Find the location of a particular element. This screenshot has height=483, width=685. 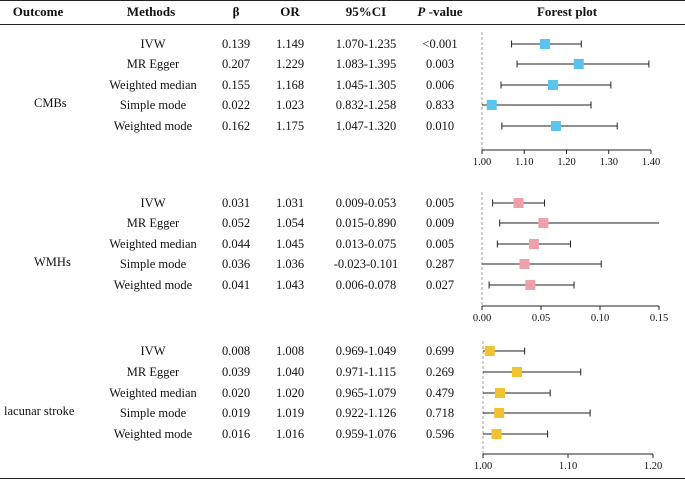

ci-cell: 0.009-0.053 is located at coordinates (366, 203).